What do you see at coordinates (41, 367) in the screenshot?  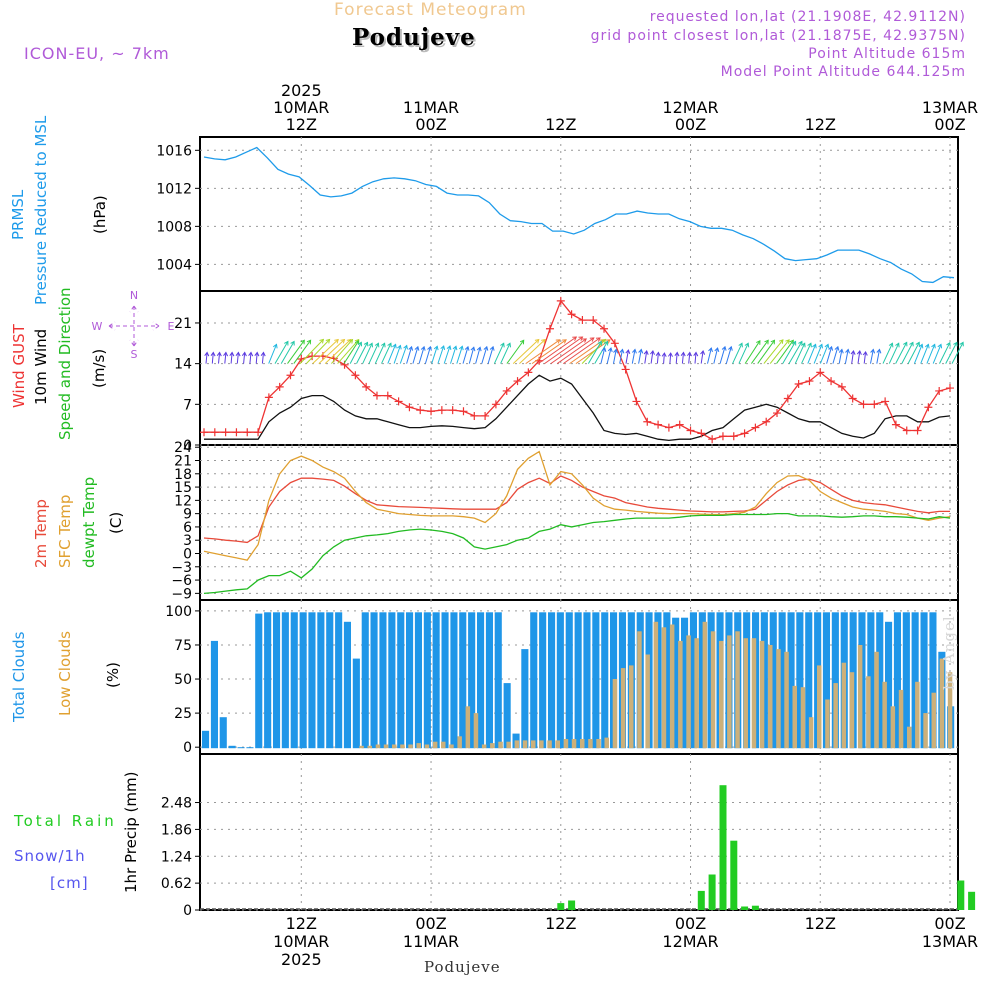 I see `wind-10m-label: 10m Wind` at bounding box center [41, 367].